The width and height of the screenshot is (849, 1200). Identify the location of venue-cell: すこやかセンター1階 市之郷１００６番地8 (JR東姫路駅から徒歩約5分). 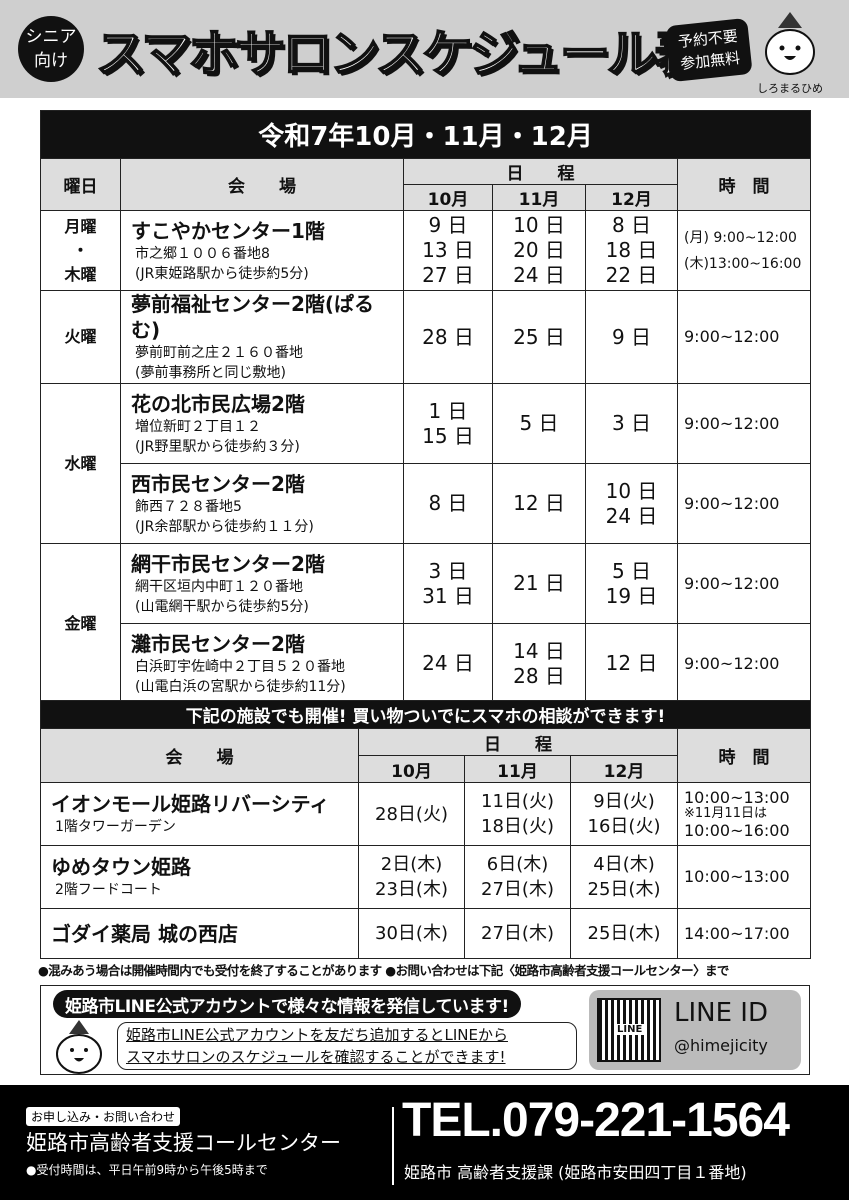
(262, 250).